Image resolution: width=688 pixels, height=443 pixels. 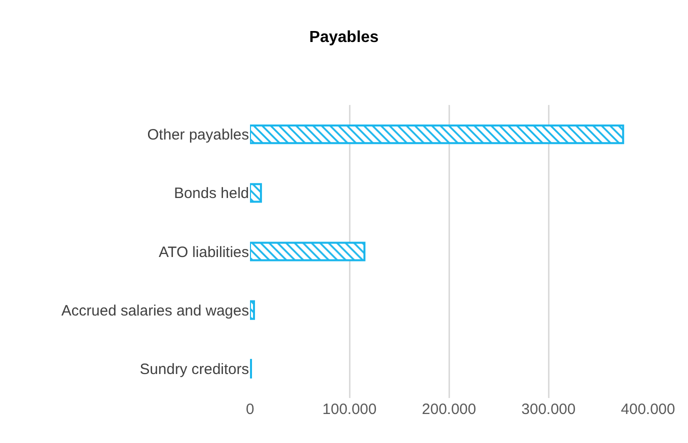 I want to click on y-tick-label: Accrued salaries and wages, so click(x=155, y=311).